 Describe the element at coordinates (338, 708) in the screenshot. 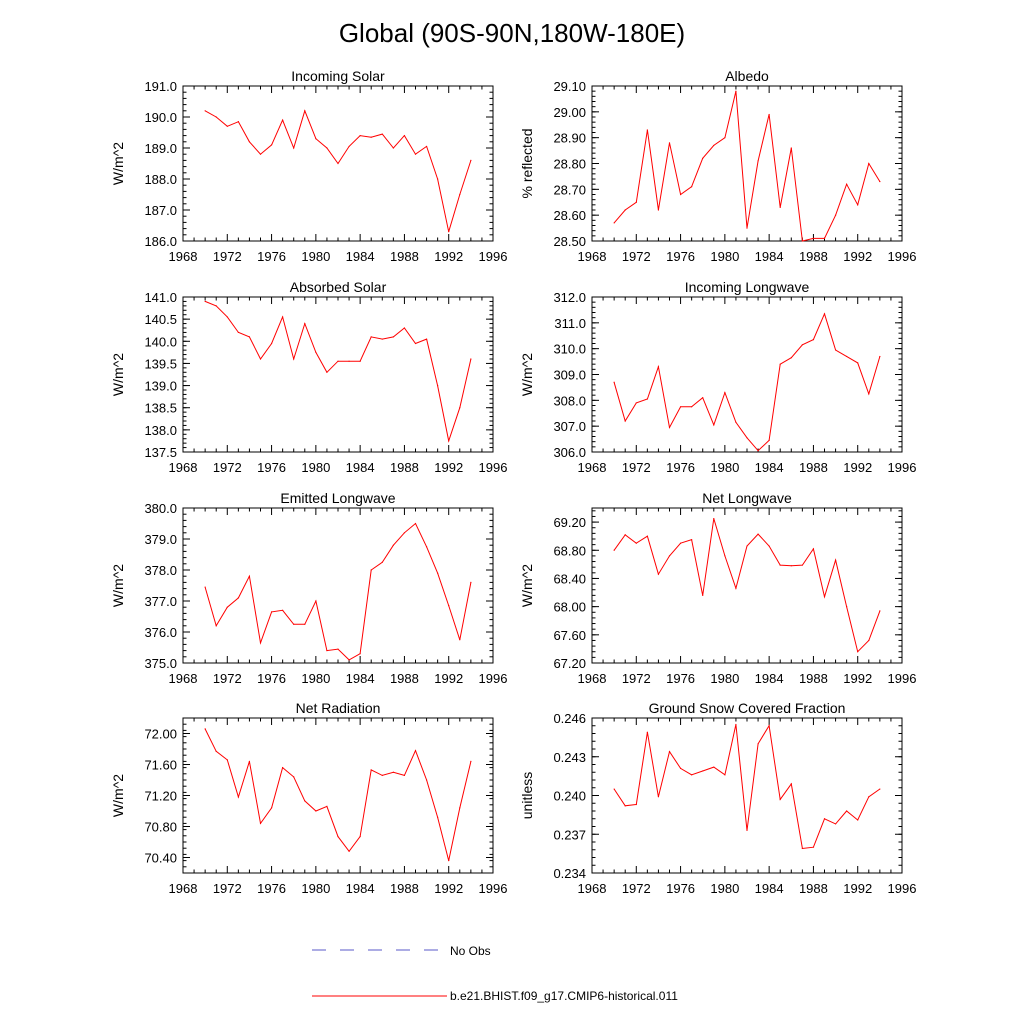

I see `panel-title: Net Radiation` at that location.